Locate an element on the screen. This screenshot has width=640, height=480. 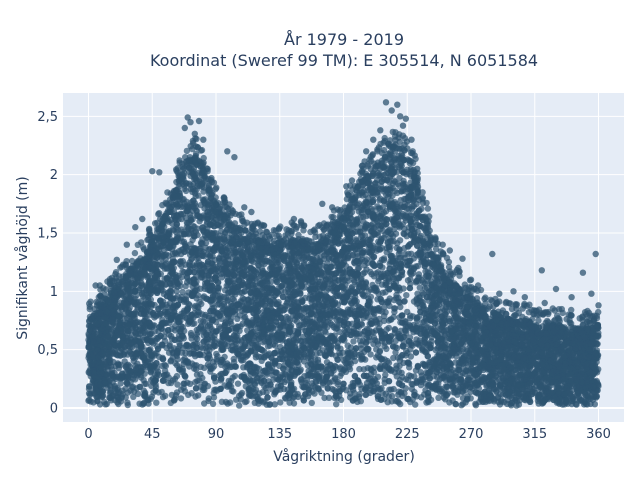
chart-title-line-1: År 1979 - 2019 is located at coordinates (344, 39).